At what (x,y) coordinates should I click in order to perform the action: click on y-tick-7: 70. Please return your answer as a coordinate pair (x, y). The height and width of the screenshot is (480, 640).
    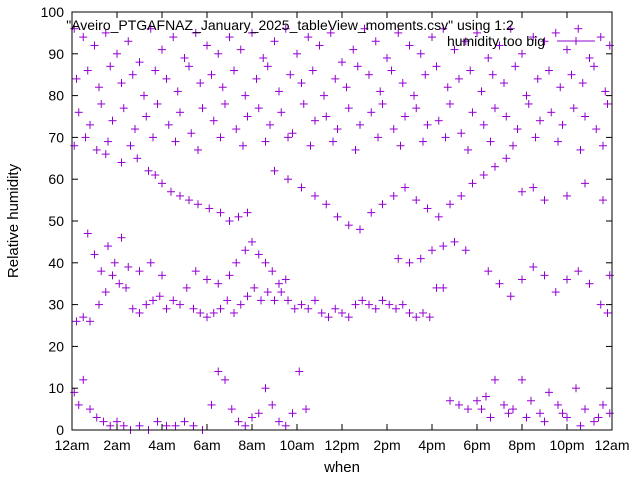
    Looking at the image, I should click on (330, 137).